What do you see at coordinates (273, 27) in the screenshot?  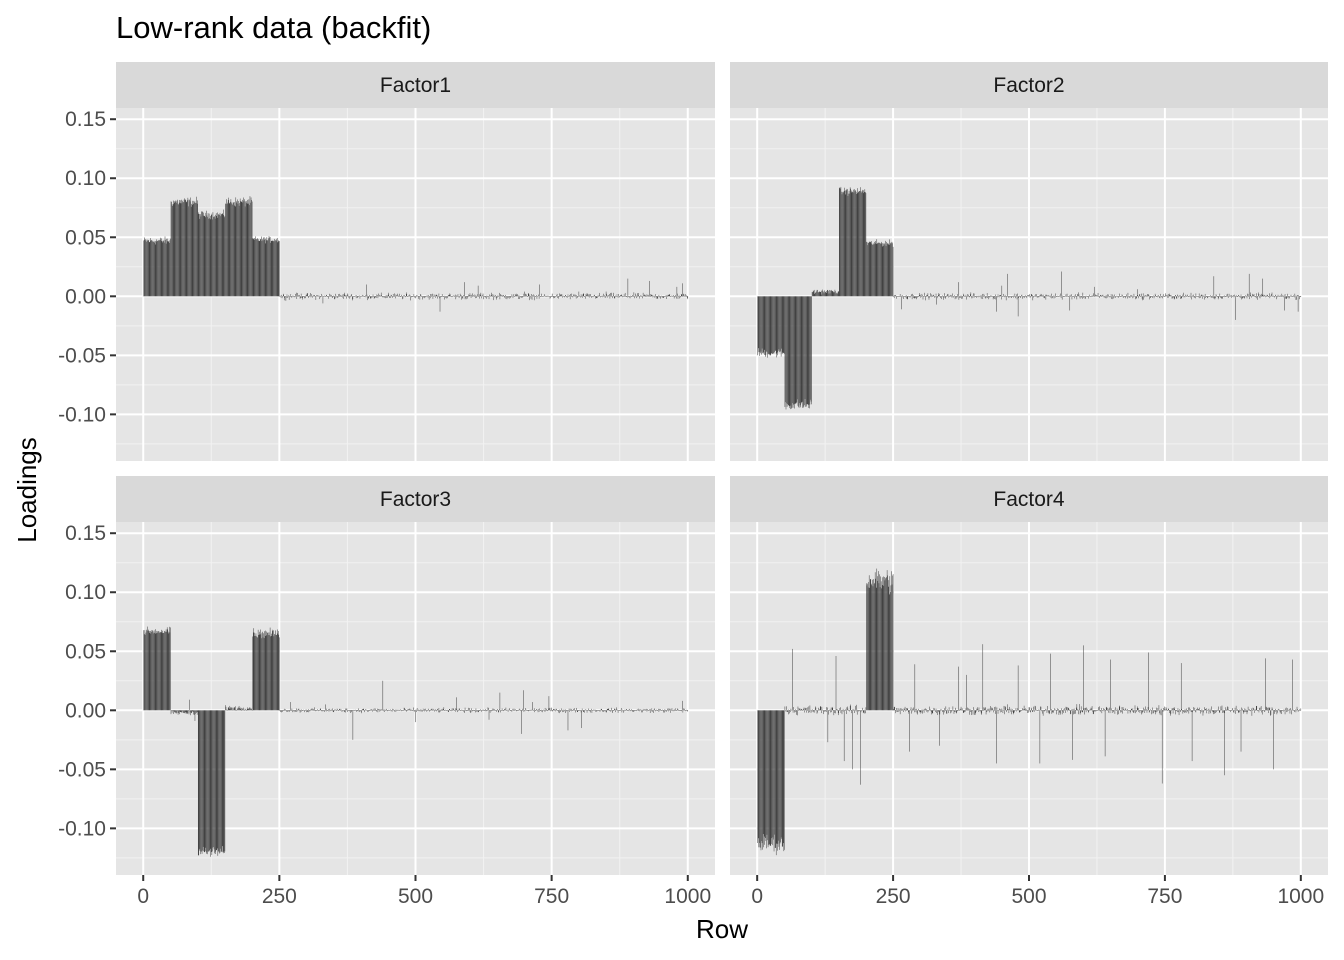 I see `chart-title: Low-rank data (backfit)` at bounding box center [273, 27].